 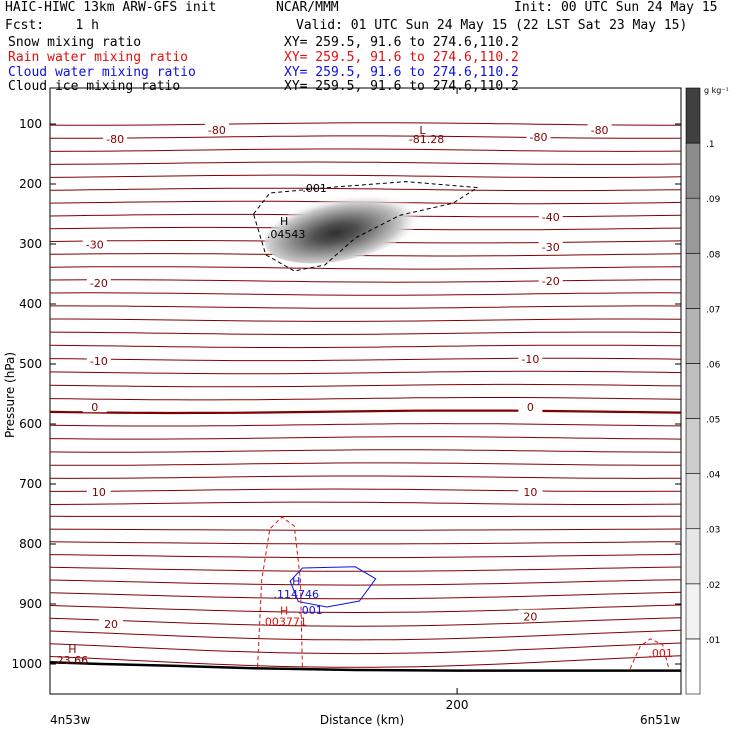 What do you see at coordinates (401, 57) in the screenshot?
I see `field-xy-rain: XY= 259.5, 91.6 to 274.6,110.2` at bounding box center [401, 57].